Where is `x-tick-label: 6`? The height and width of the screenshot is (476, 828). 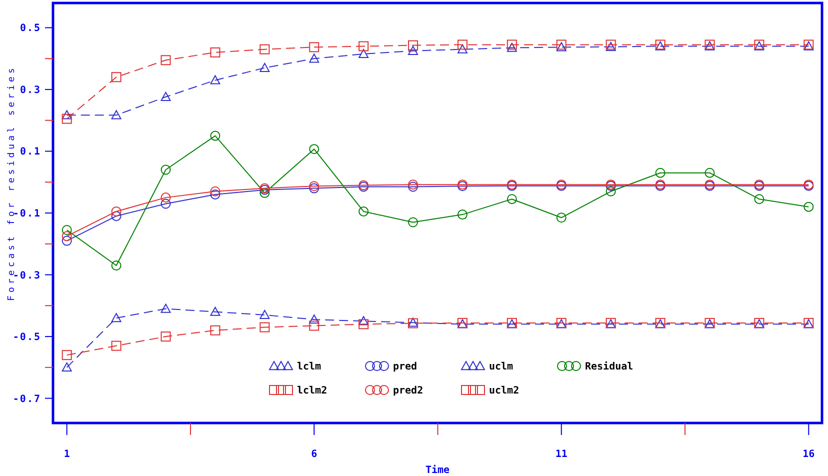
x-tick-label: 6 is located at coordinates (314, 454).